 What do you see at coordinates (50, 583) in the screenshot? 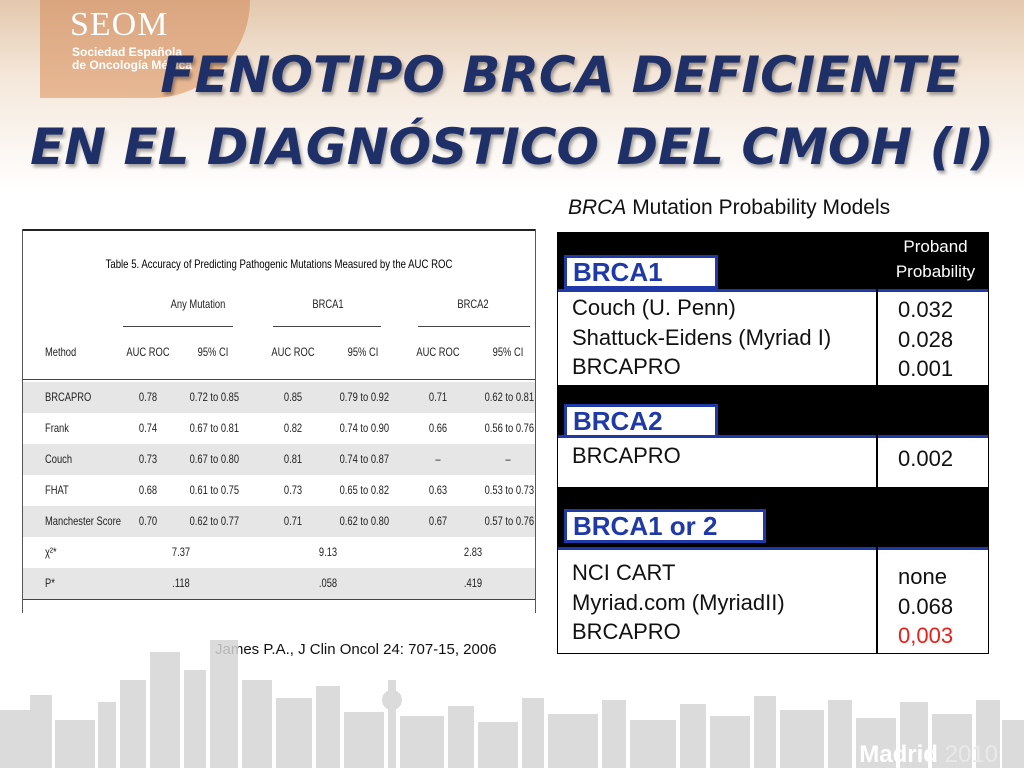
I see `p-label: P*` at bounding box center [50, 583].